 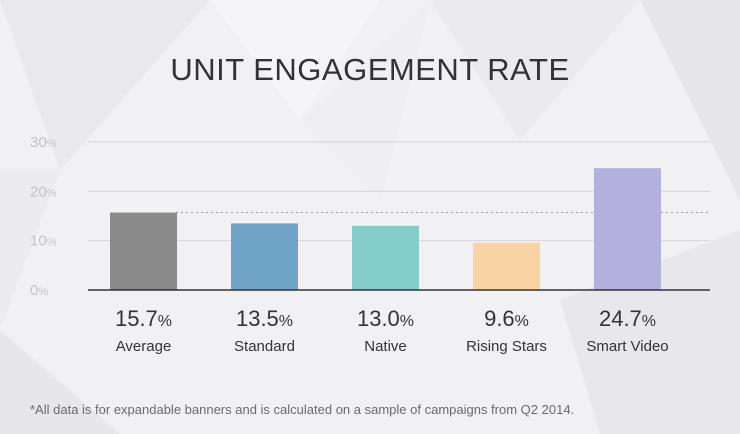 What do you see at coordinates (43, 191) in the screenshot?
I see `y-tick-label: 20%` at bounding box center [43, 191].